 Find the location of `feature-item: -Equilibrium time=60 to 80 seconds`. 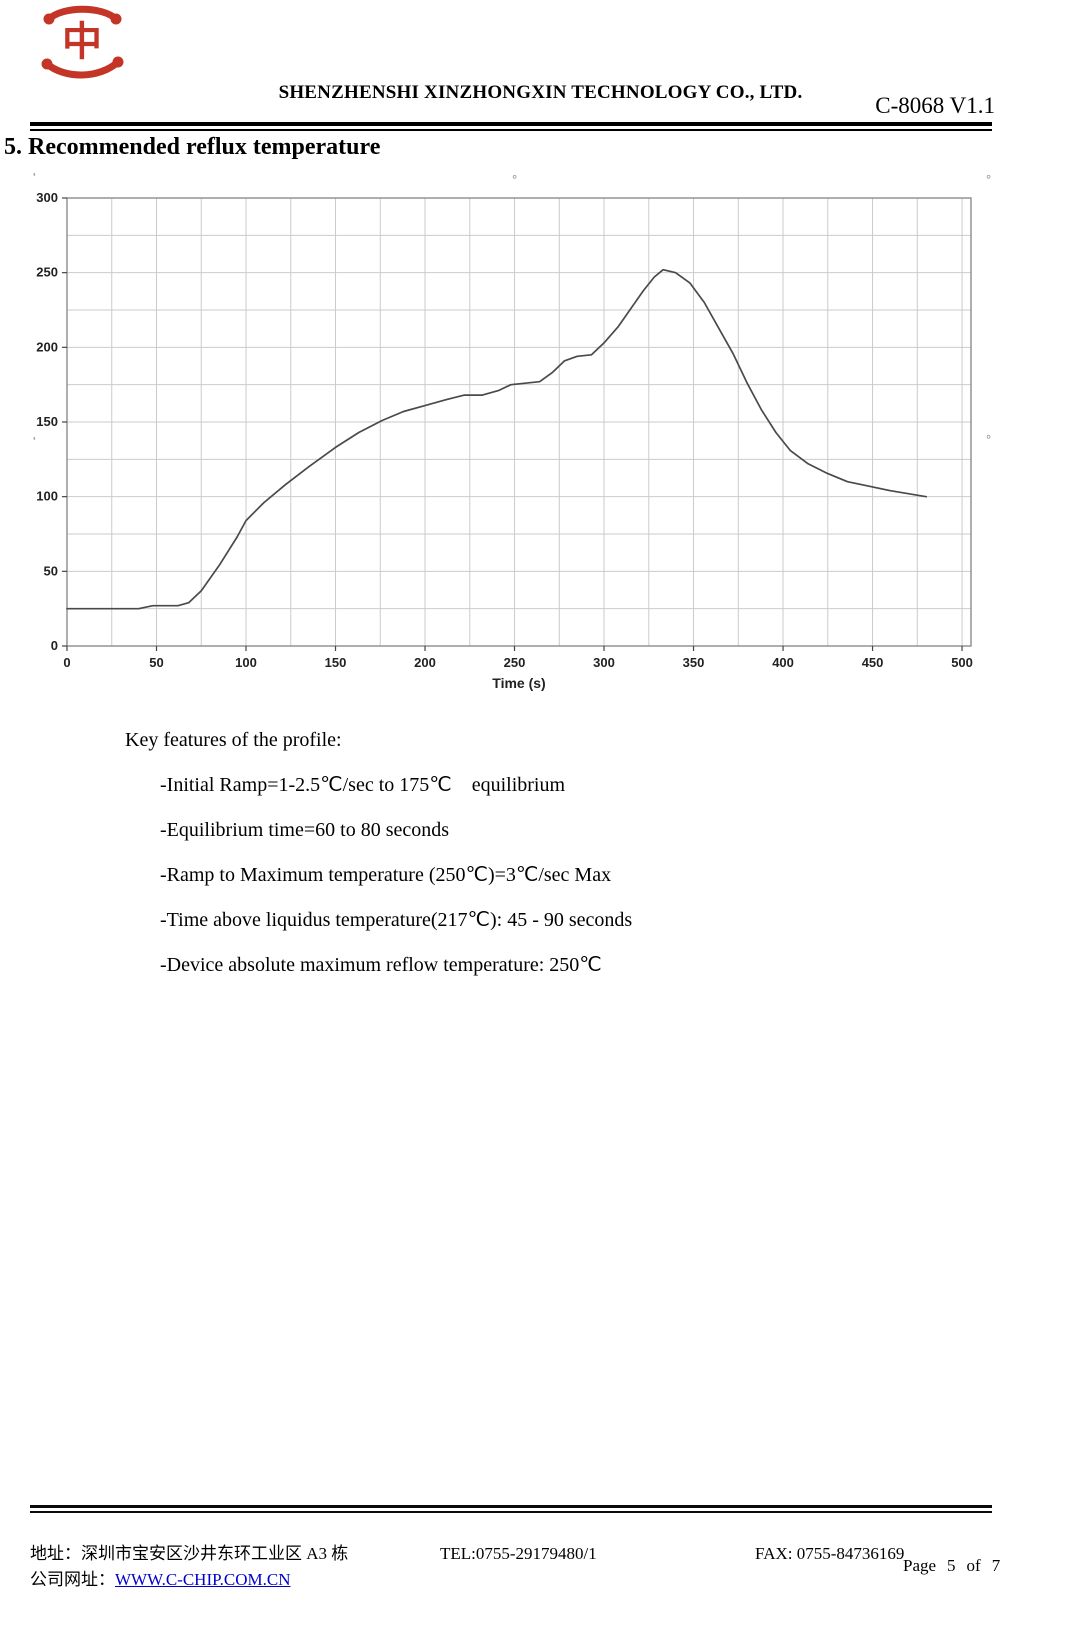

feature-item: -Equilibrium time=60 to 80 seconds is located at coordinates (305, 830).